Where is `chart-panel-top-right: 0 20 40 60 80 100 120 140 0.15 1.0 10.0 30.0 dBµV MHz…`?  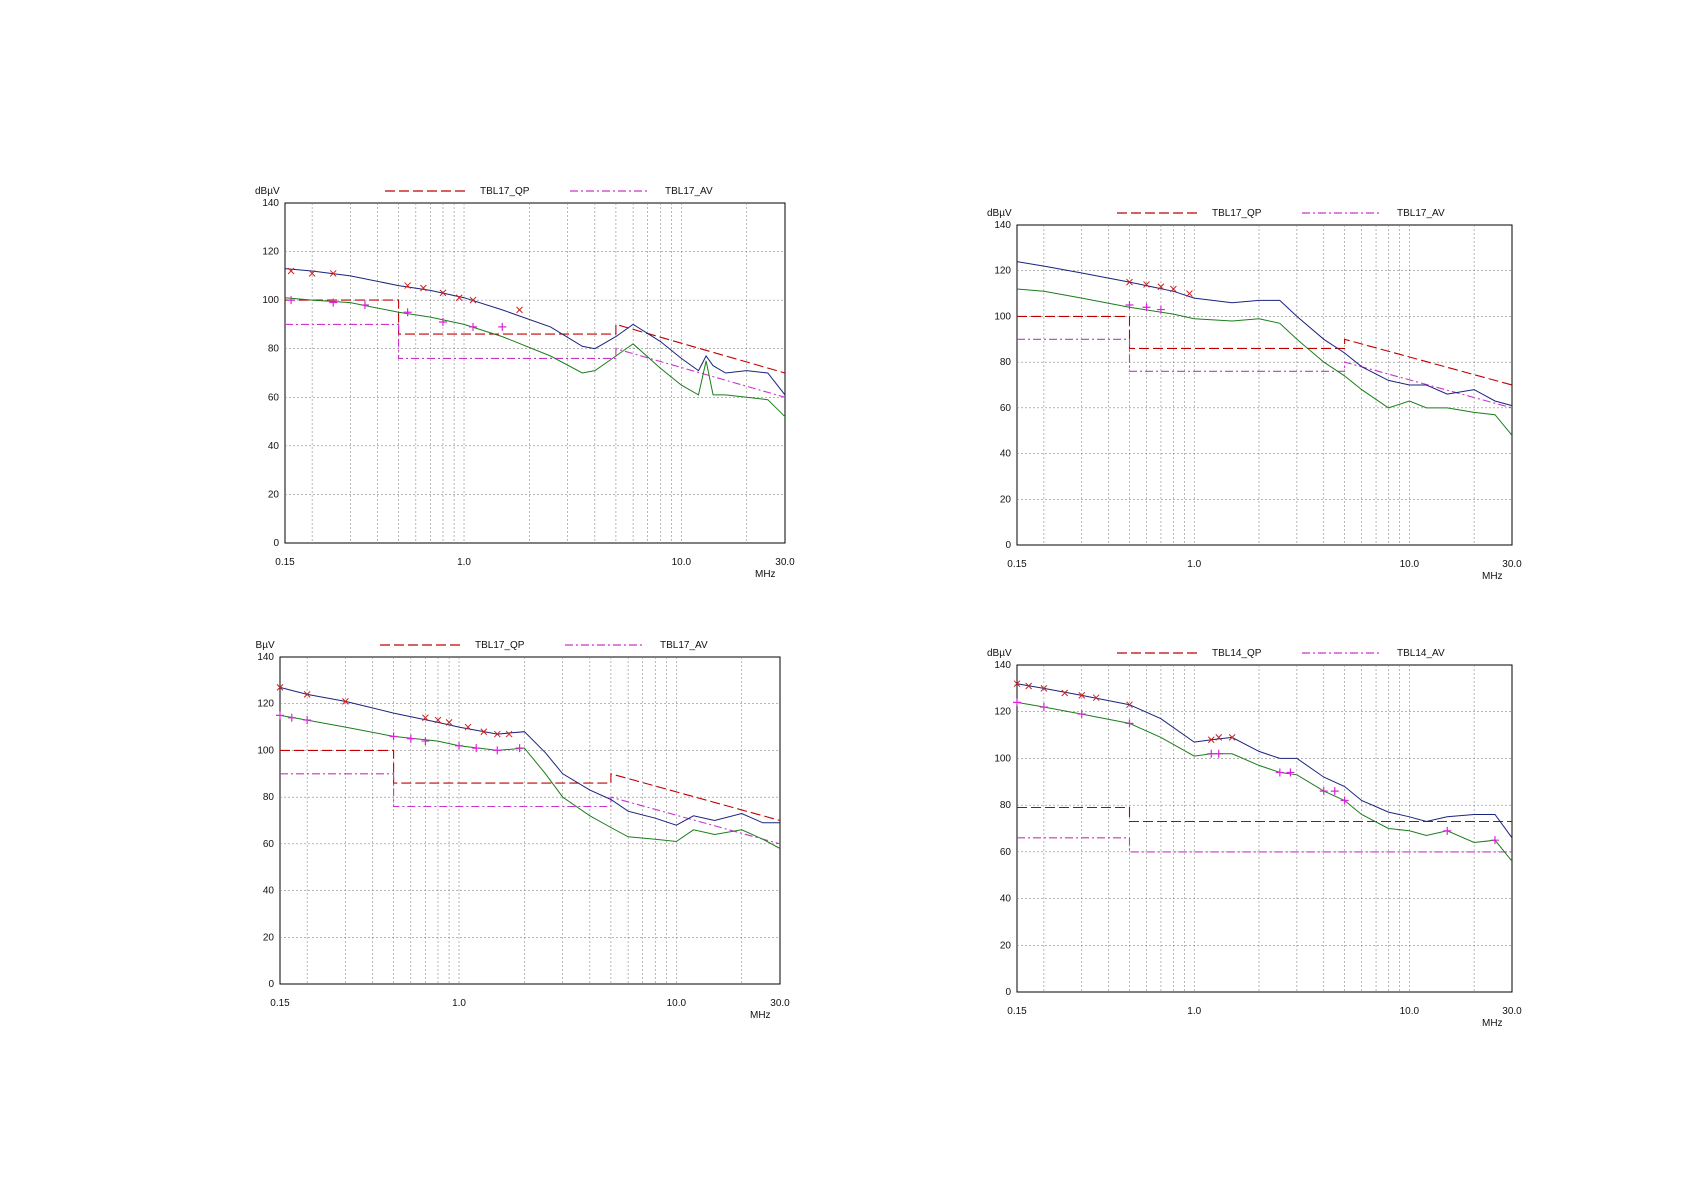 chart-panel-top-right: 0 20 40 60 80 100 120 140 0.15 1.0 10.0 30.0 dBµV MHz… is located at coordinates (1262, 397).